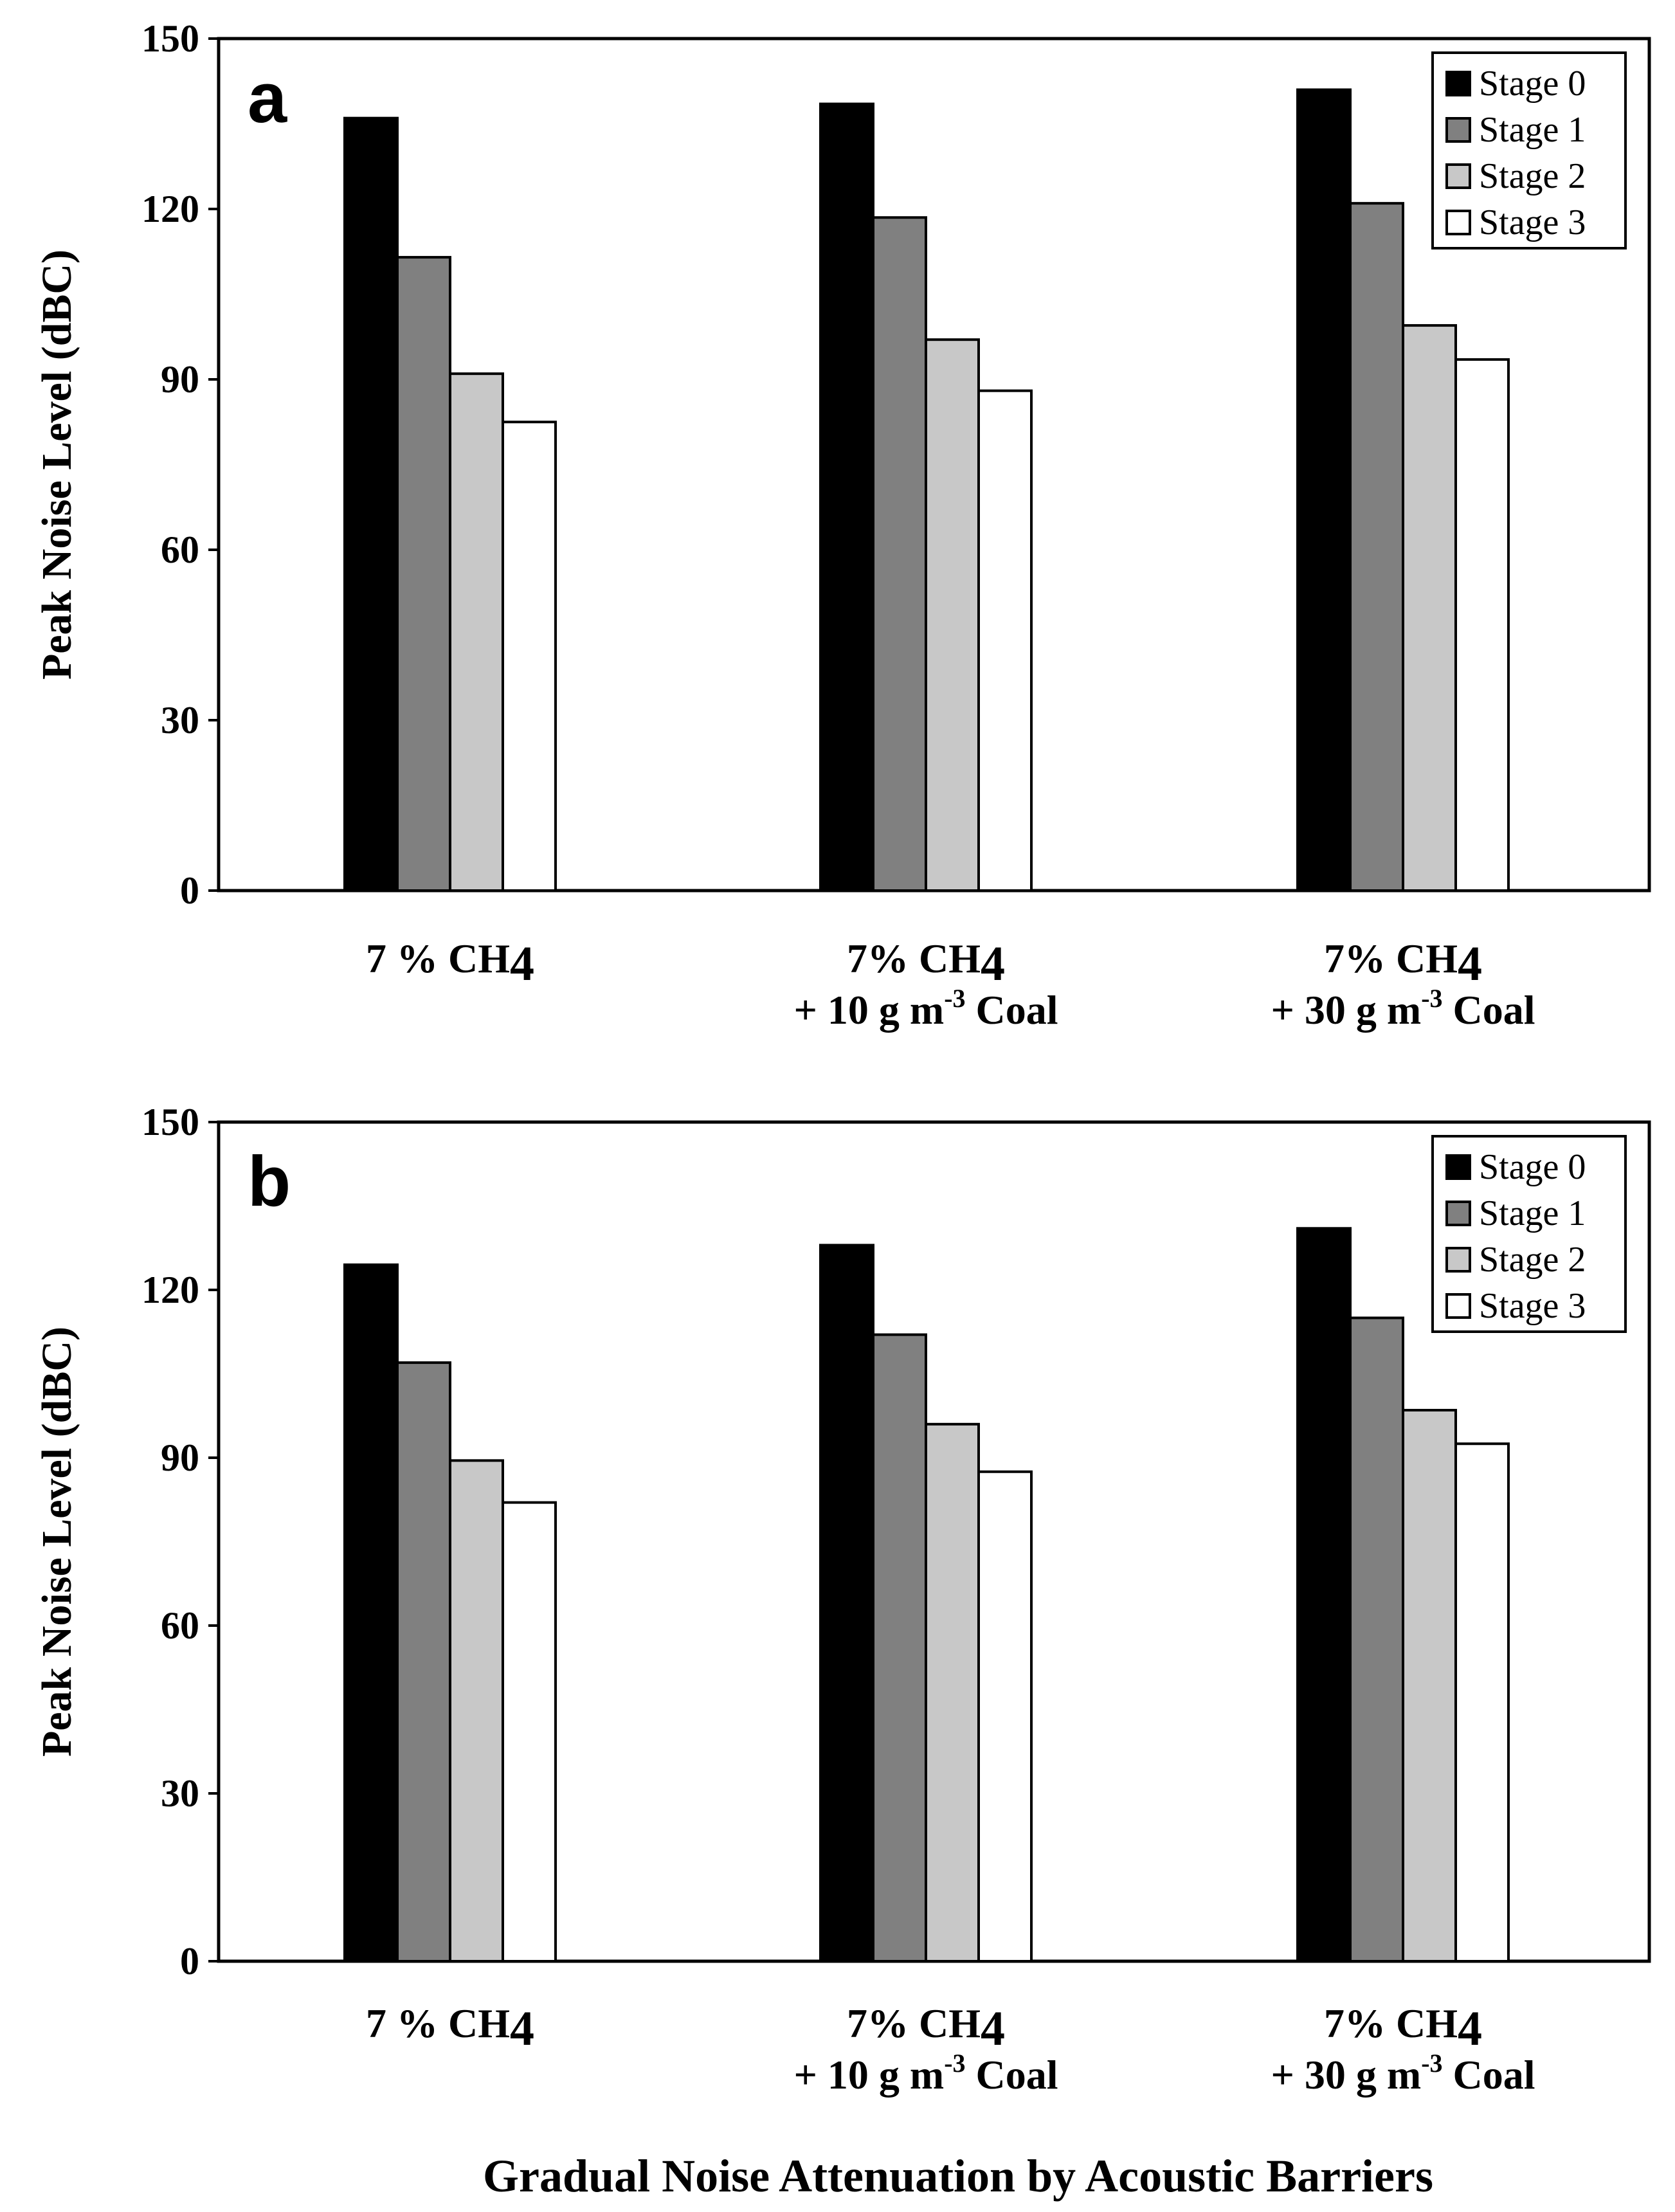  I want to click on panel-label: b, so click(269, 1181).